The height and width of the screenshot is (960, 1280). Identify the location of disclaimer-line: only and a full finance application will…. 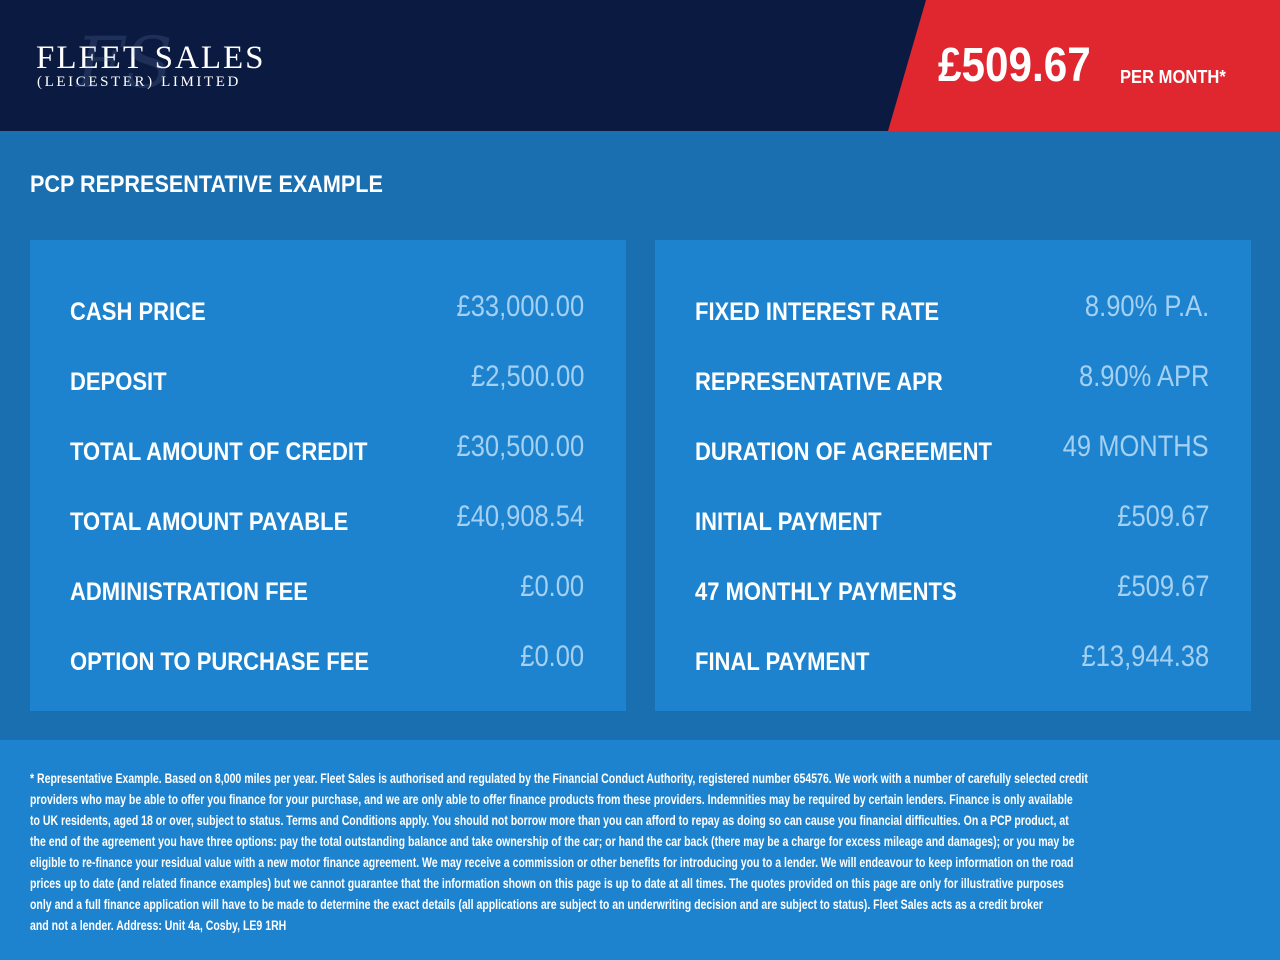
(536, 904).